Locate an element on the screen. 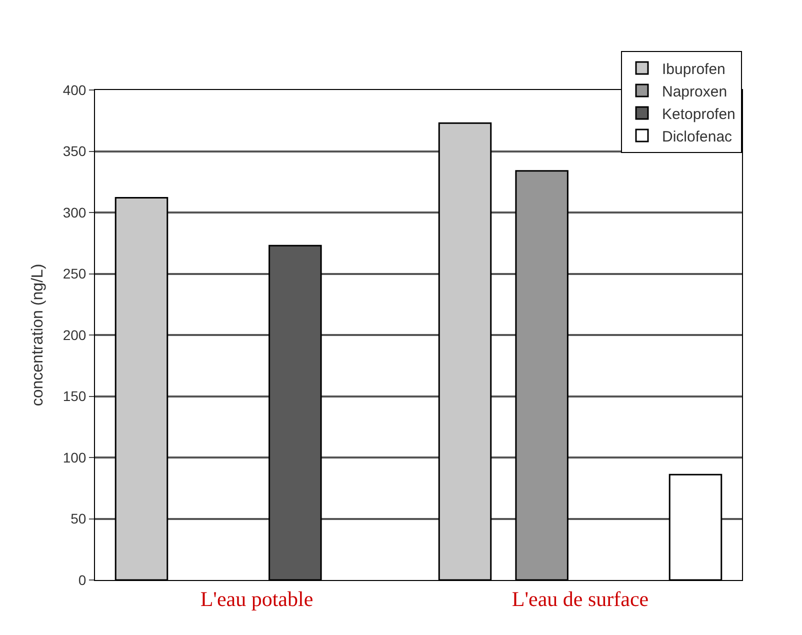 Image resolution: width=802 pixels, height=635 pixels. y-tick-label: 150 is located at coordinates (74, 396).